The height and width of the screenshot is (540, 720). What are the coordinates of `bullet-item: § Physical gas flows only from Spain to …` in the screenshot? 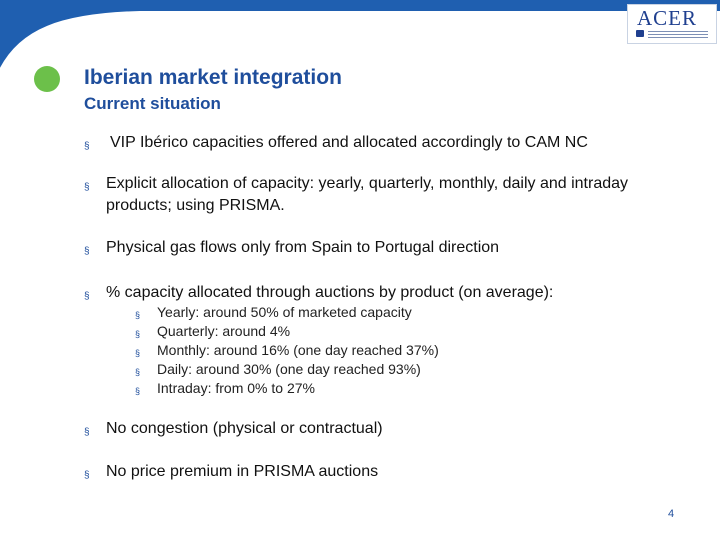 It's located at (384, 248).